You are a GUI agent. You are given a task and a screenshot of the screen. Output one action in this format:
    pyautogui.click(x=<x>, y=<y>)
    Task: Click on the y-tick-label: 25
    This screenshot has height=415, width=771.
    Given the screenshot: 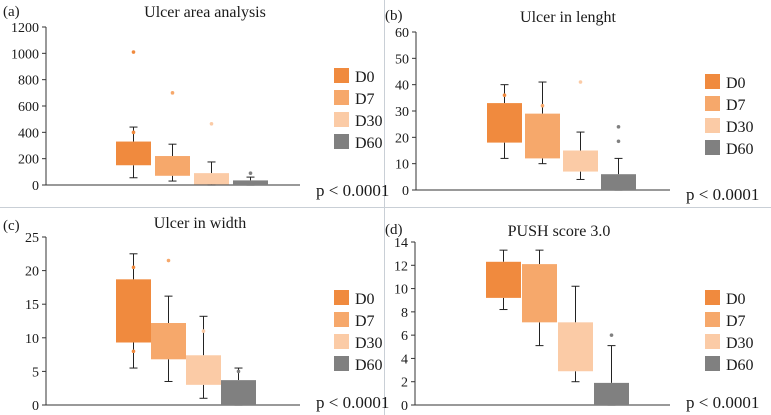 What is the action you would take?
    pyautogui.click(x=32, y=238)
    